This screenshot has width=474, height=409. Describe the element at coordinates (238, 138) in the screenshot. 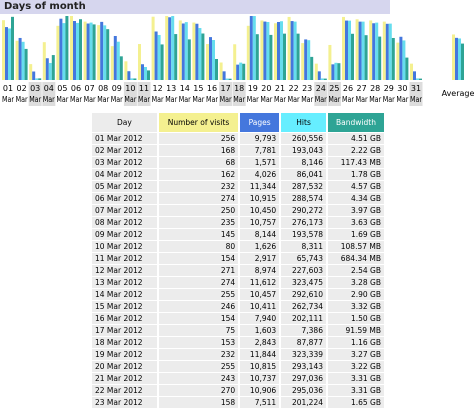

I see `table-row: 01 Mar 2012 256 9,793 260,556 4.51 GB` at that location.